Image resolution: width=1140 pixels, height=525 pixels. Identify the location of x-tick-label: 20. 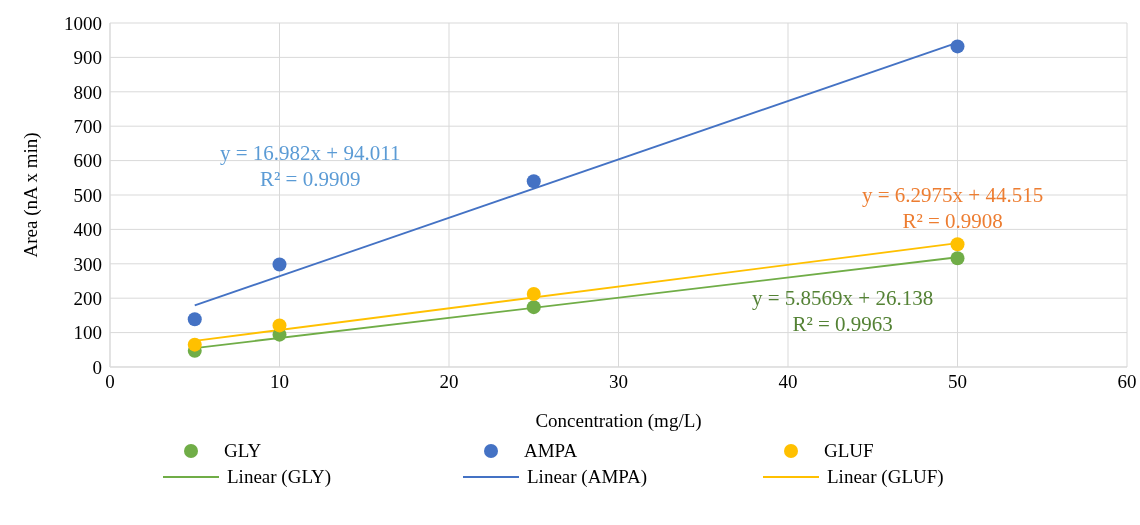
(449, 382).